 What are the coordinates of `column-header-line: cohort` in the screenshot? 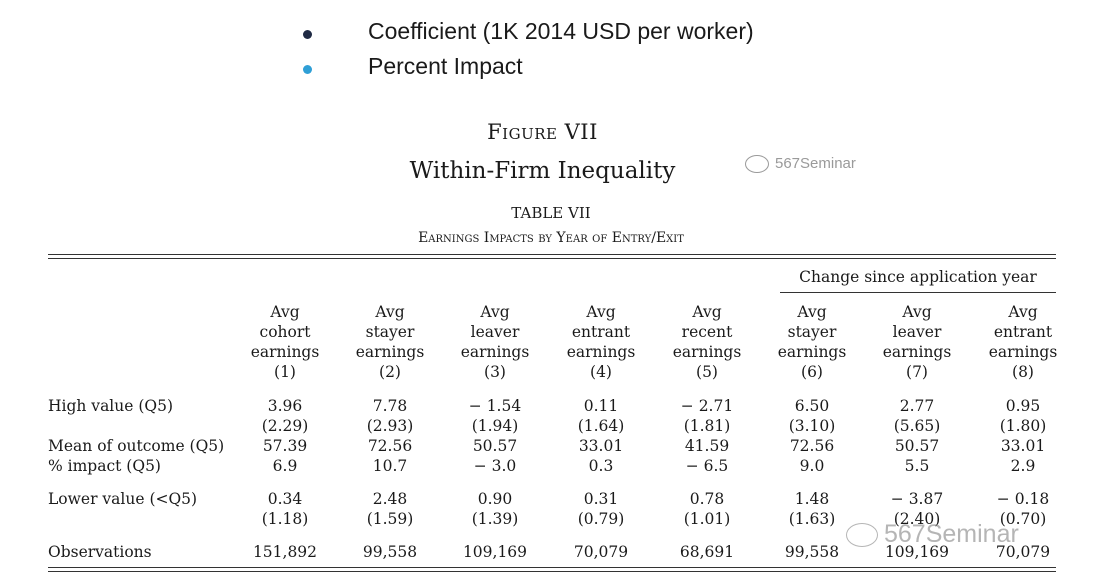 It's located at (285, 332).